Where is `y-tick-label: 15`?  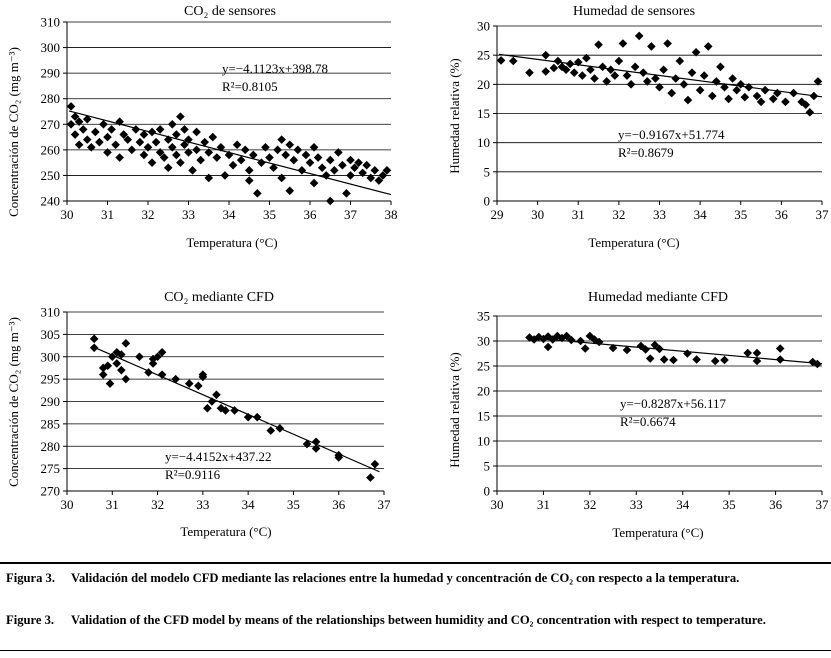 y-tick-label: 15 is located at coordinates (483, 416).